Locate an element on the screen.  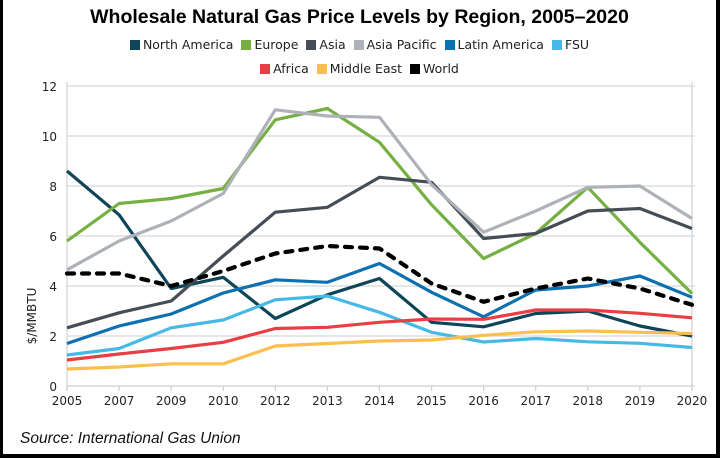
legend-item-fsu: FSU is located at coordinates (570, 44).